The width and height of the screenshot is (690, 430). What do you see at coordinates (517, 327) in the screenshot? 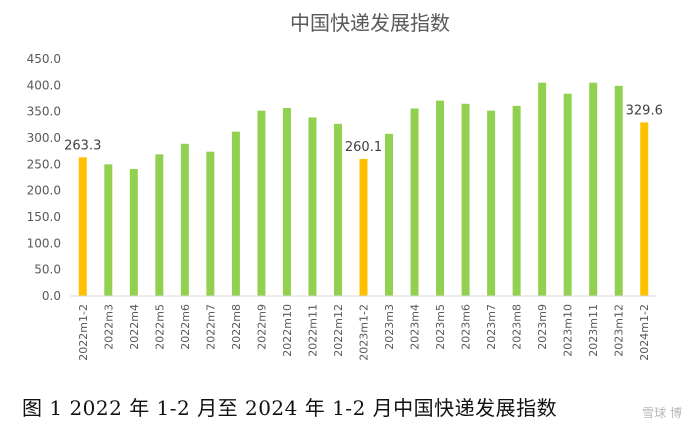
I see `x-tick-label: 2023m8` at bounding box center [517, 327].